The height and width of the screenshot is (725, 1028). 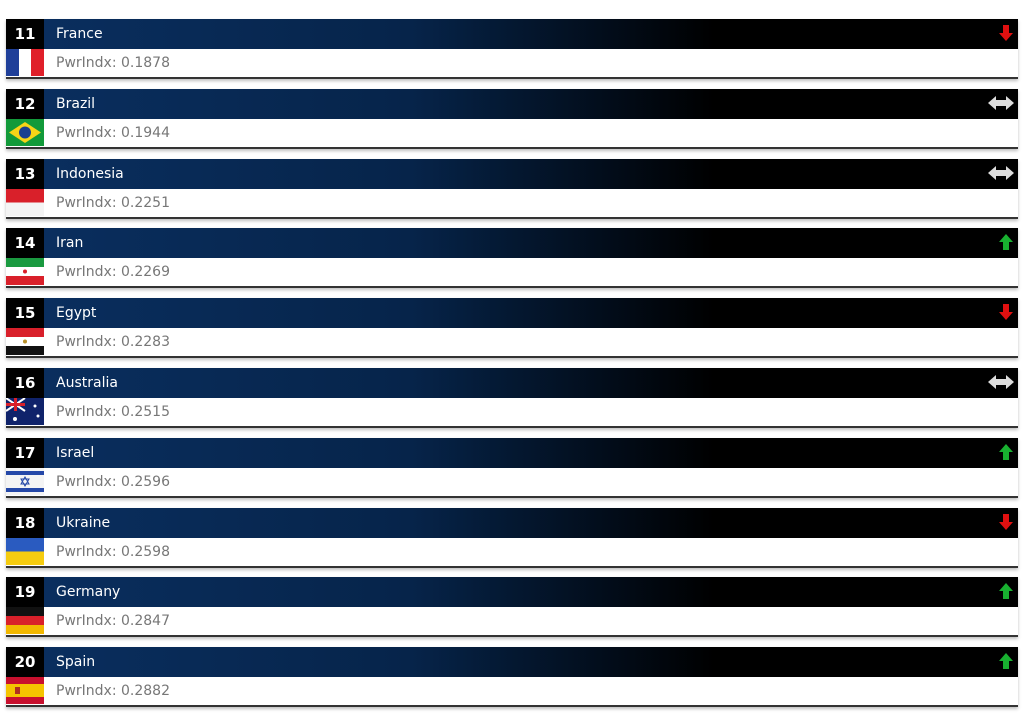 I want to click on ranking-row: 18 Ukraine PwrIndx: 0.2598, so click(x=512, y=537).